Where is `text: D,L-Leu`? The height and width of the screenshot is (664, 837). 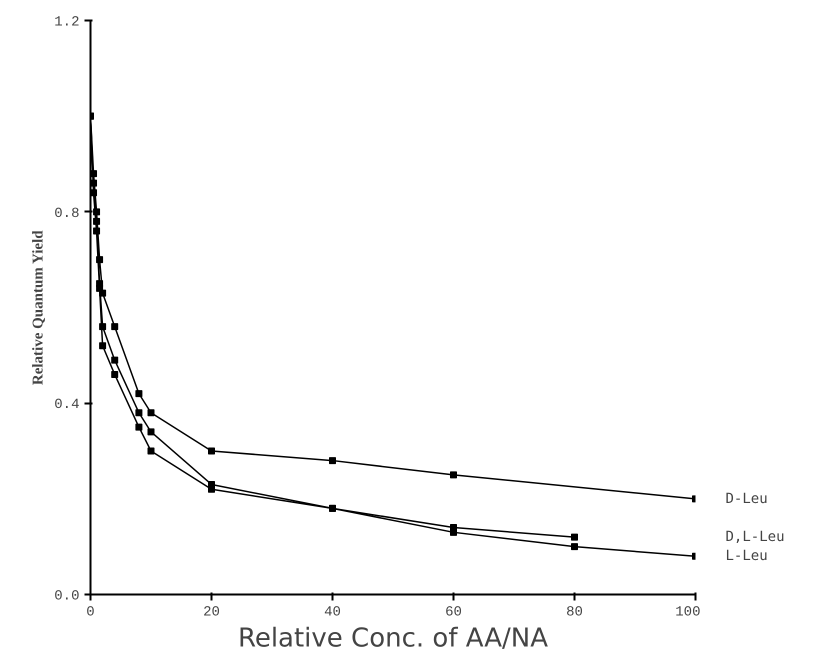 text: D,L-Leu is located at coordinates (755, 537).